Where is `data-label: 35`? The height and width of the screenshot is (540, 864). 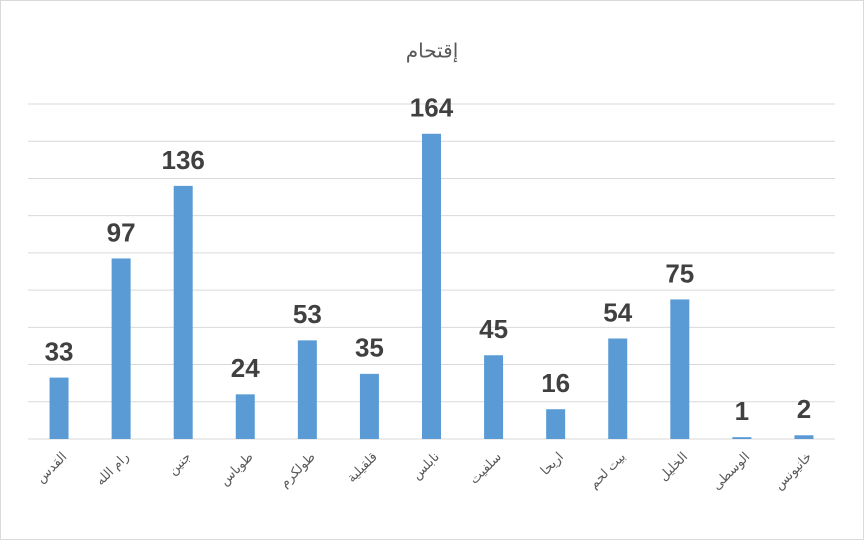 data-label: 35 is located at coordinates (369, 348).